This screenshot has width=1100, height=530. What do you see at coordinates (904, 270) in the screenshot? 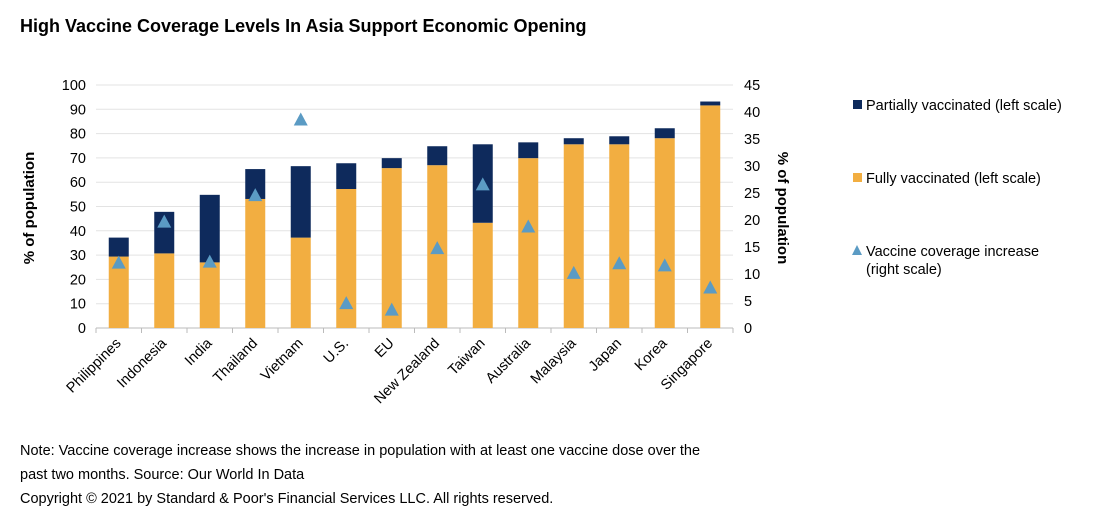
I see `legend-label-cont: (right scale)` at bounding box center [904, 270].